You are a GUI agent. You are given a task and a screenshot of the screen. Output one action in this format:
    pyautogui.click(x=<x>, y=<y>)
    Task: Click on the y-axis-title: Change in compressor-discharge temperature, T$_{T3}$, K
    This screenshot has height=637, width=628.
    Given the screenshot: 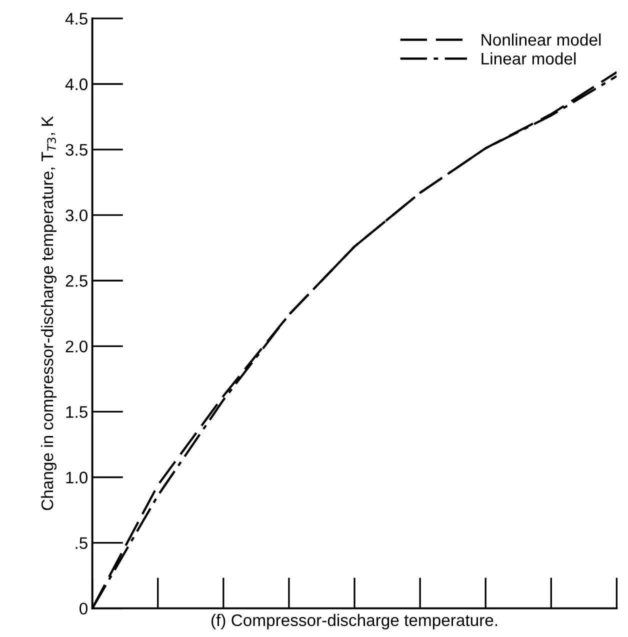 What is the action you would take?
    pyautogui.click(x=48, y=313)
    